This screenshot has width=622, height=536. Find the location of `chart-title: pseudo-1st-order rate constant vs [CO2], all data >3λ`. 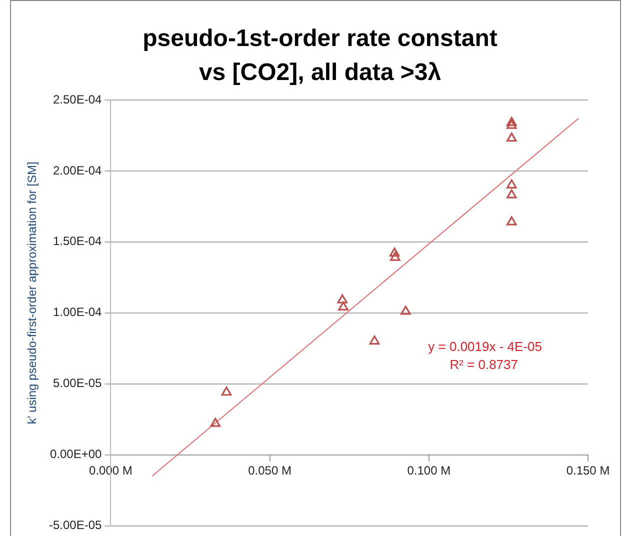

chart-title: pseudo-1st-order rate constant vs [CO2], all data >3λ is located at coordinates (320, 56).